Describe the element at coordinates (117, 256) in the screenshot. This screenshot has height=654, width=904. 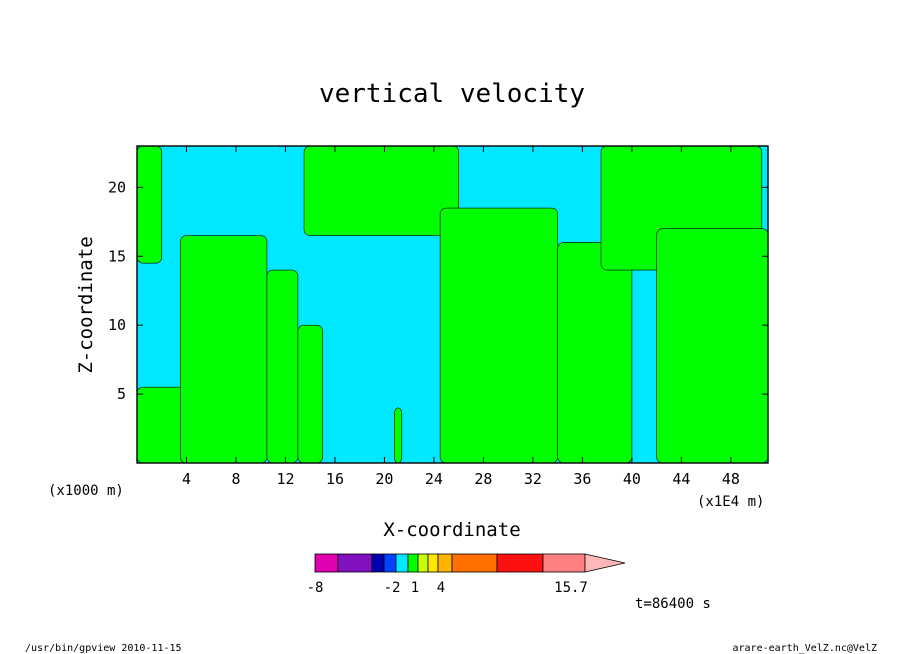
I see `y-tick-label: 15` at that location.